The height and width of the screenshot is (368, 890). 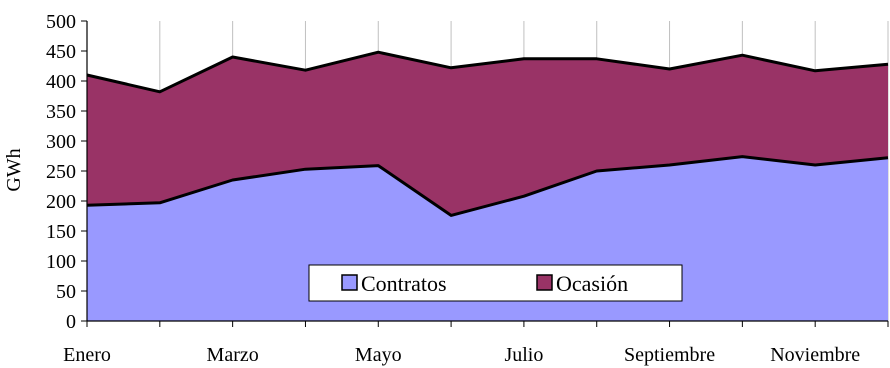 I want to click on y-tick-label-100: 100, so click(x=61, y=262).